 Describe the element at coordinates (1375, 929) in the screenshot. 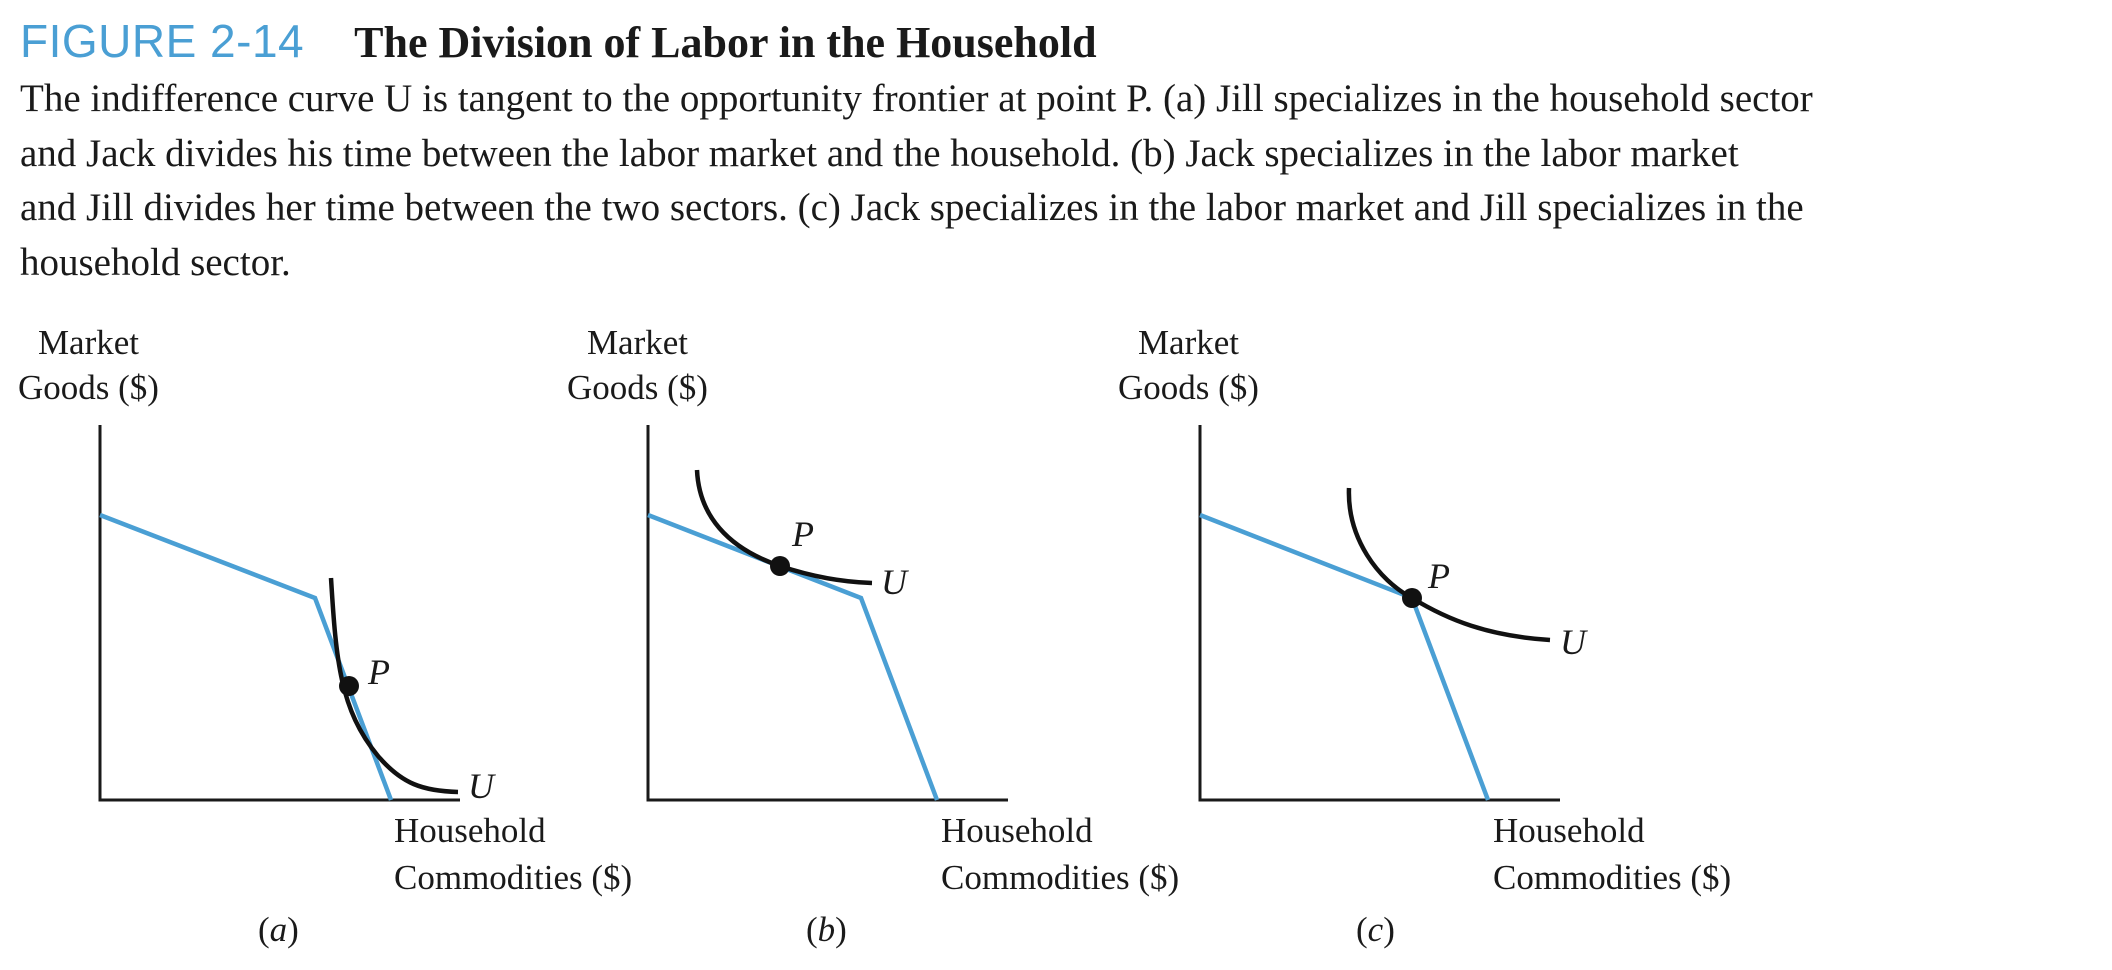

I see `panel-label: (c)` at that location.